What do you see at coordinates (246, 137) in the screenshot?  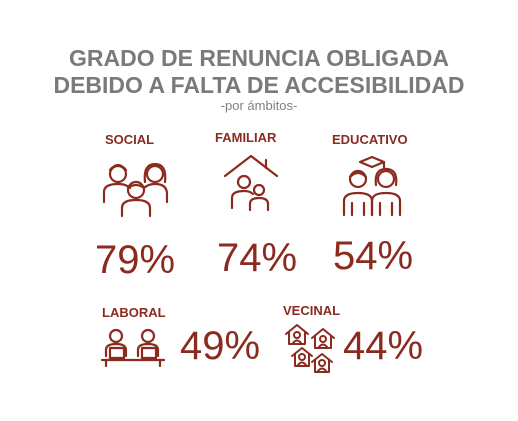 I see `category-label-familiar: FAMILIAR` at bounding box center [246, 137].